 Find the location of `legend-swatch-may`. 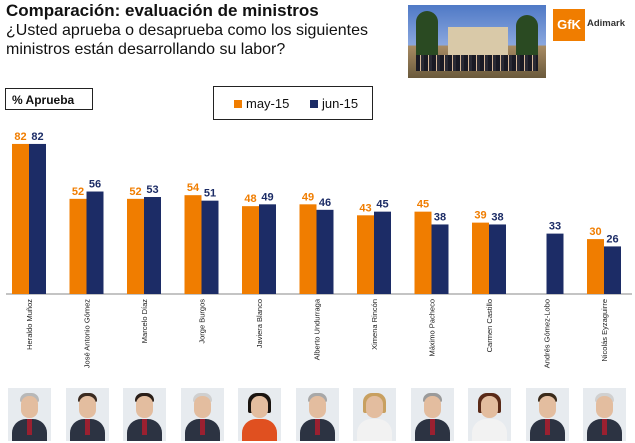

legend-swatch-may is located at coordinates (238, 104).